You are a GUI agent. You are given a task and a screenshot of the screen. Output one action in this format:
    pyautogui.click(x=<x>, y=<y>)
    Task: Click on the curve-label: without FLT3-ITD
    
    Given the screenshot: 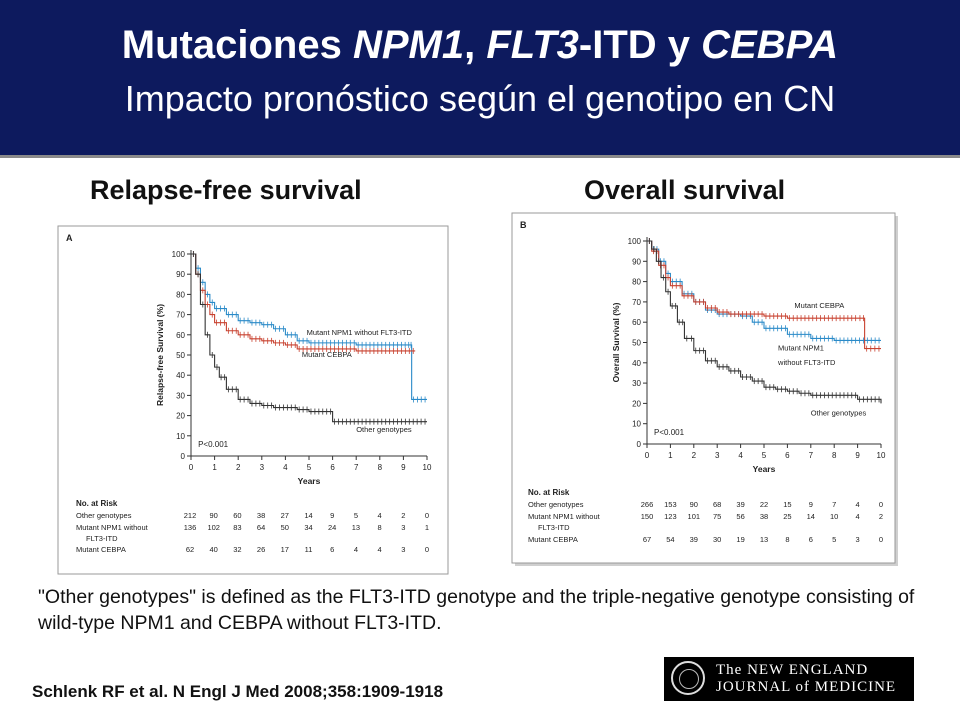 What is the action you would take?
    pyautogui.click(x=806, y=362)
    